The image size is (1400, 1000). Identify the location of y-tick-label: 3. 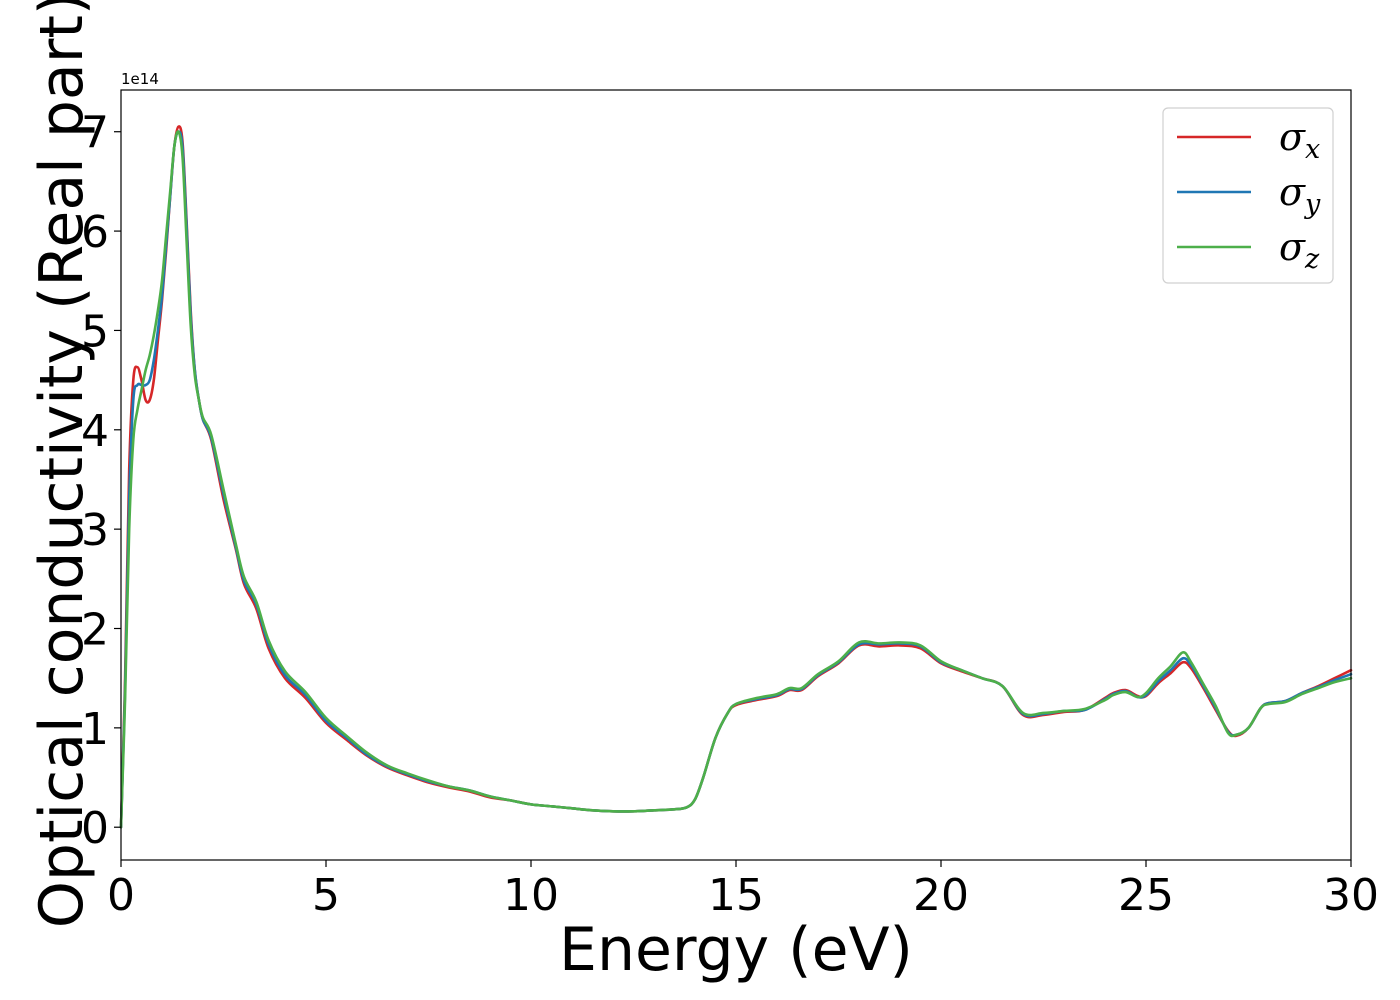
(95, 530).